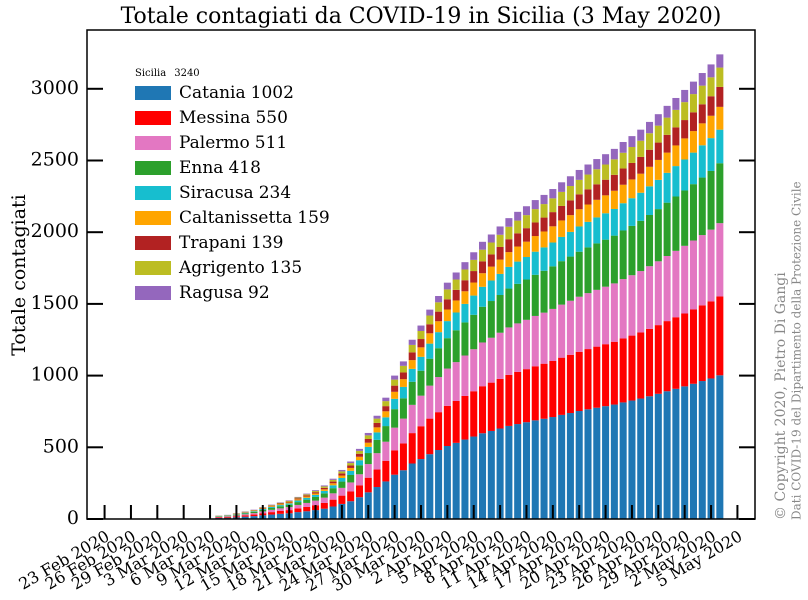 This screenshot has width=808, height=600. I want to click on legend-value: 550, so click(271, 118).